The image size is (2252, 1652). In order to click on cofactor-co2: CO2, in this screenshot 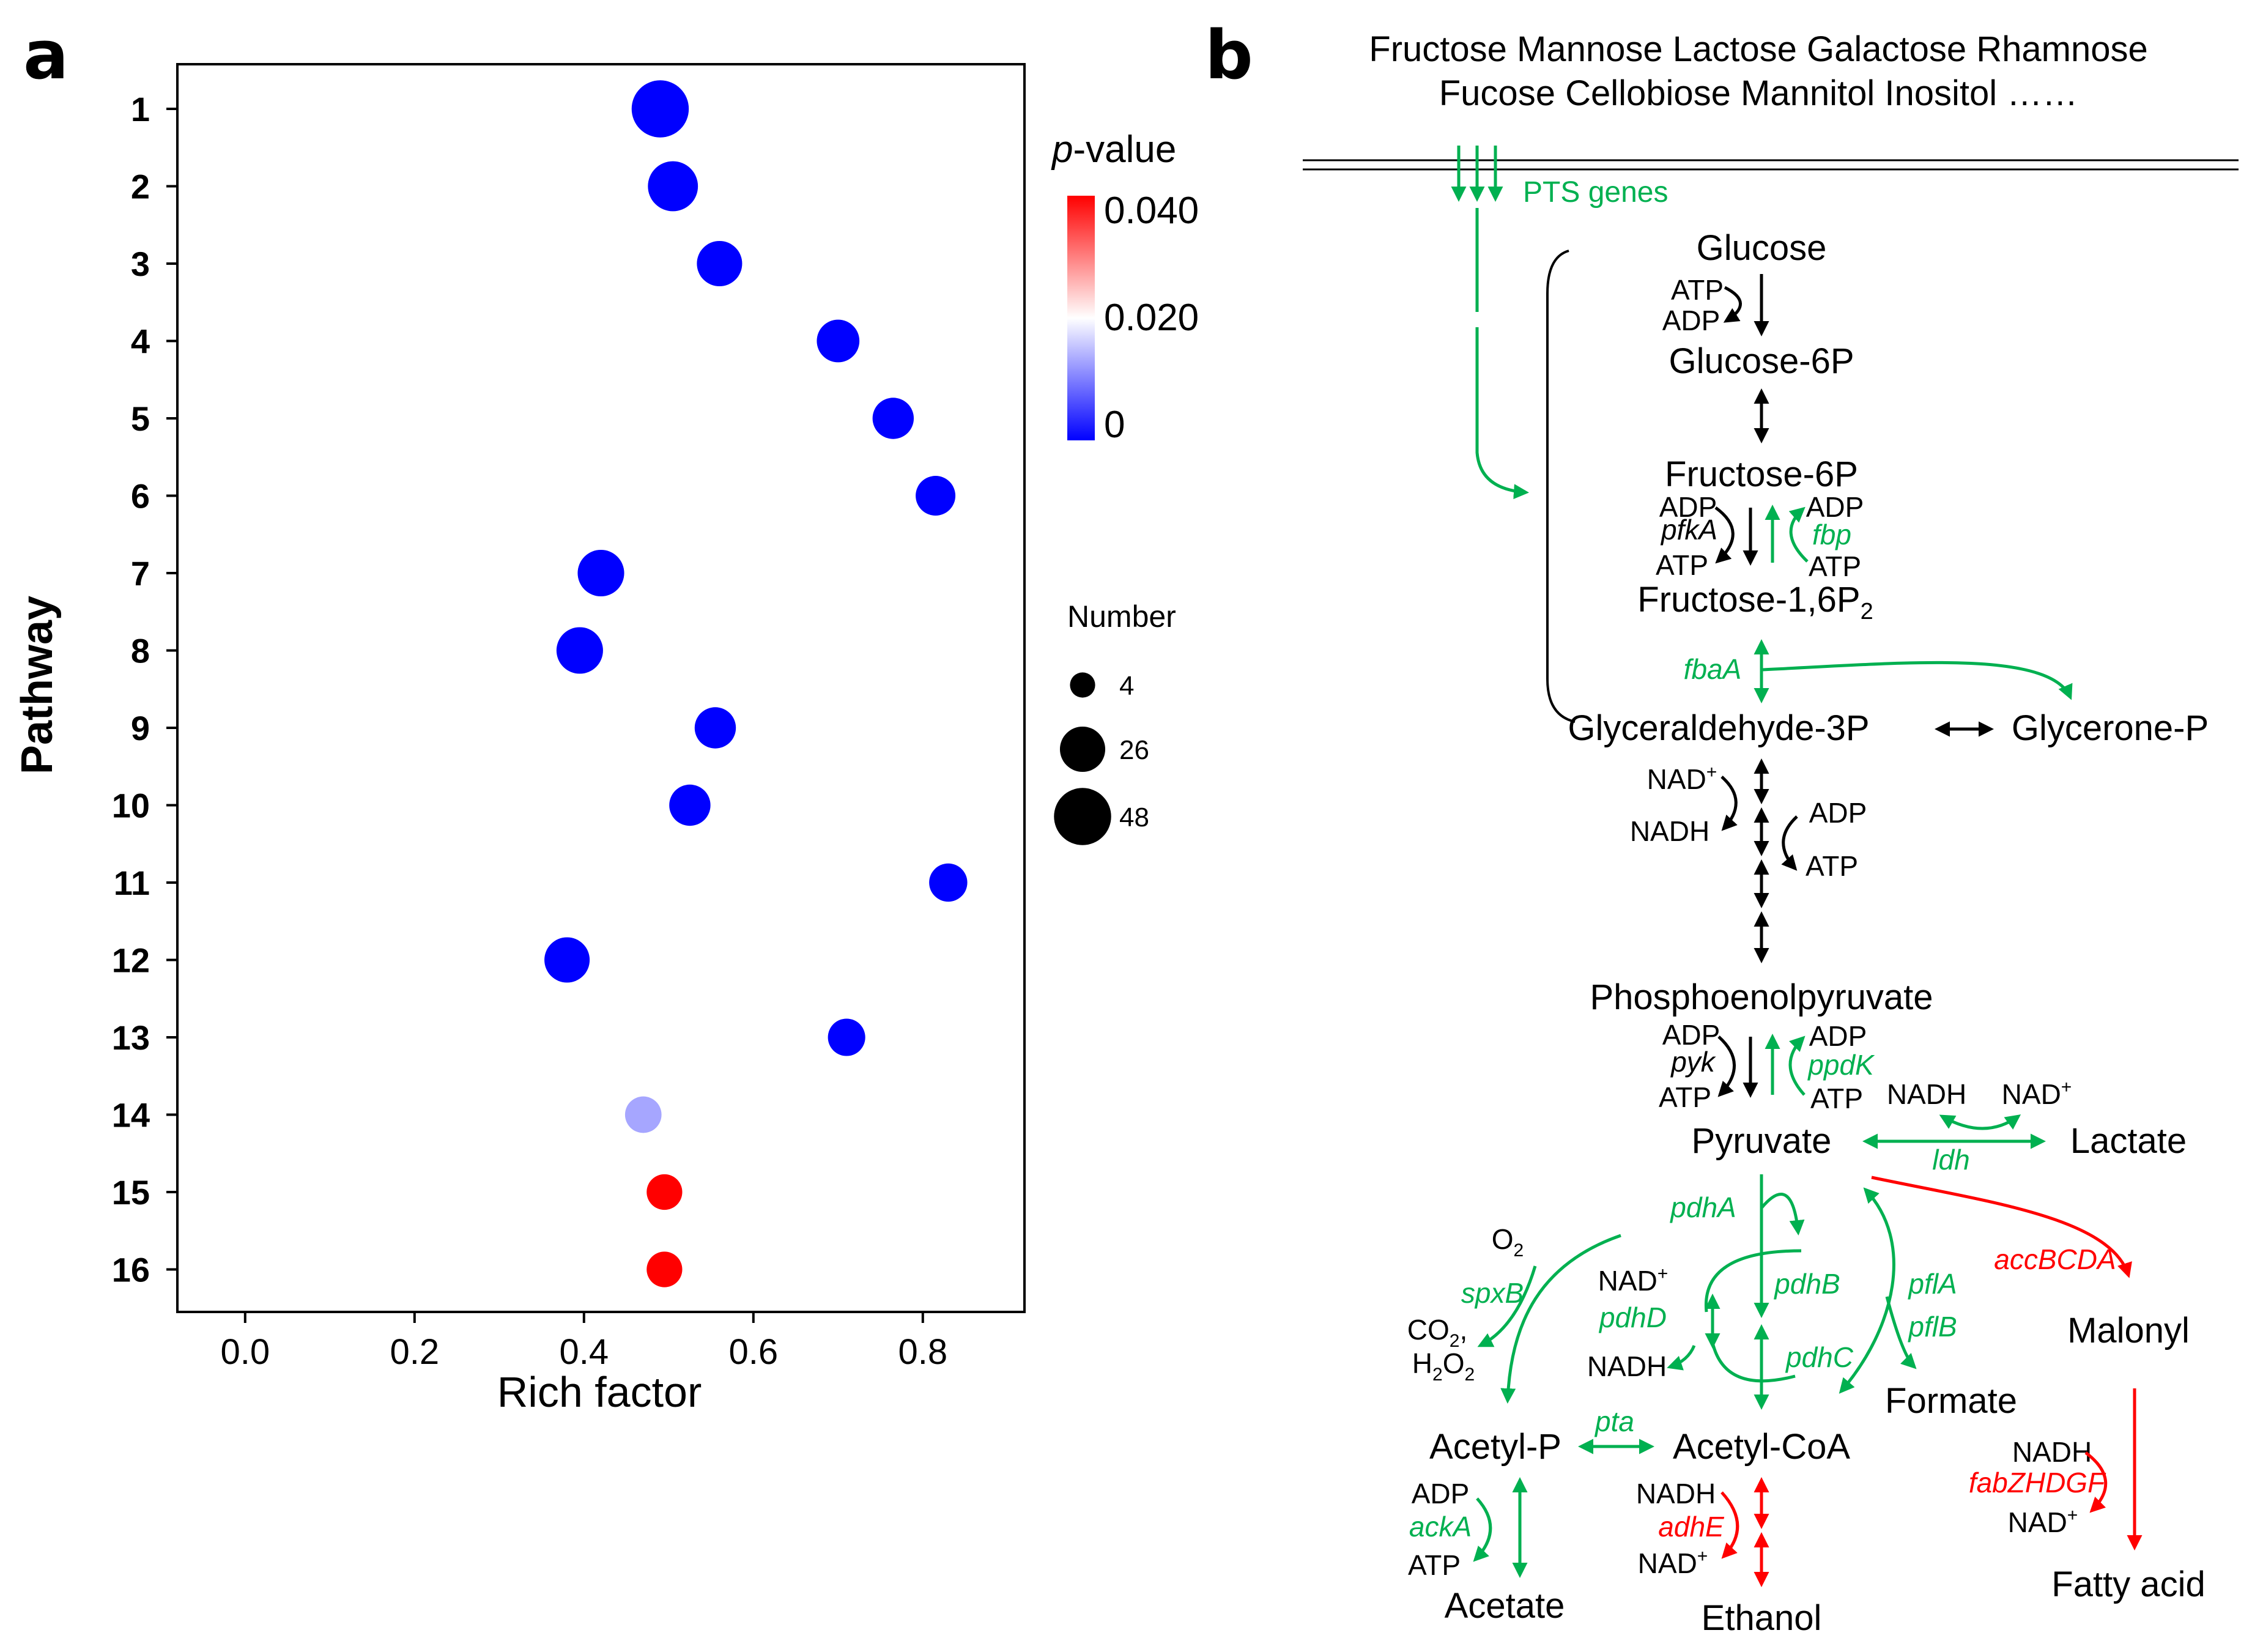, I will do `click(1437, 1332)`.